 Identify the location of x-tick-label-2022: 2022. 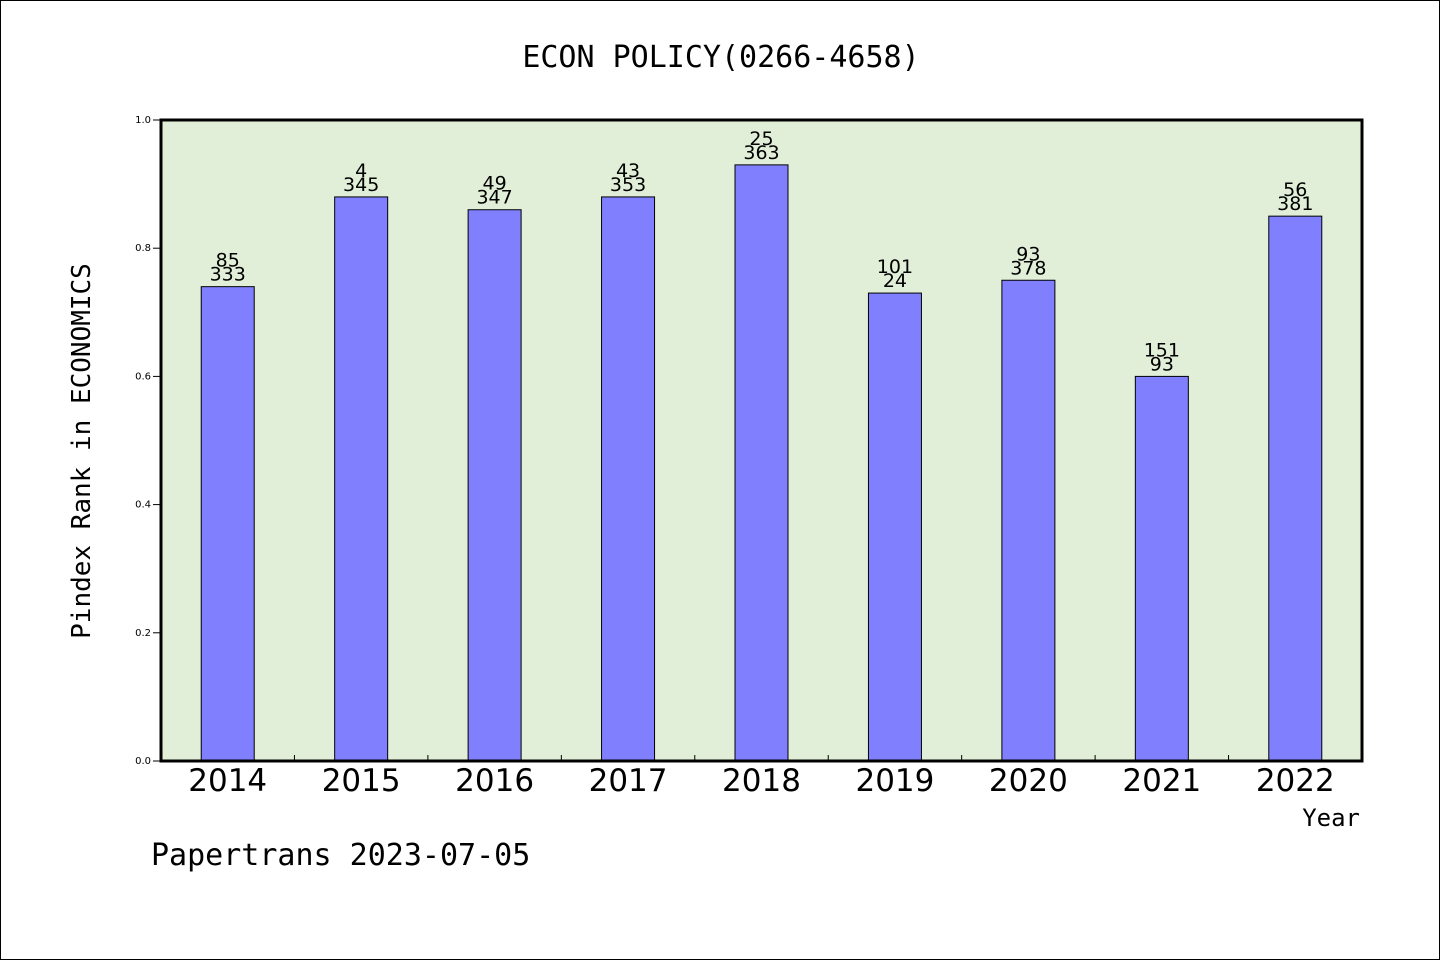
(1295, 781).